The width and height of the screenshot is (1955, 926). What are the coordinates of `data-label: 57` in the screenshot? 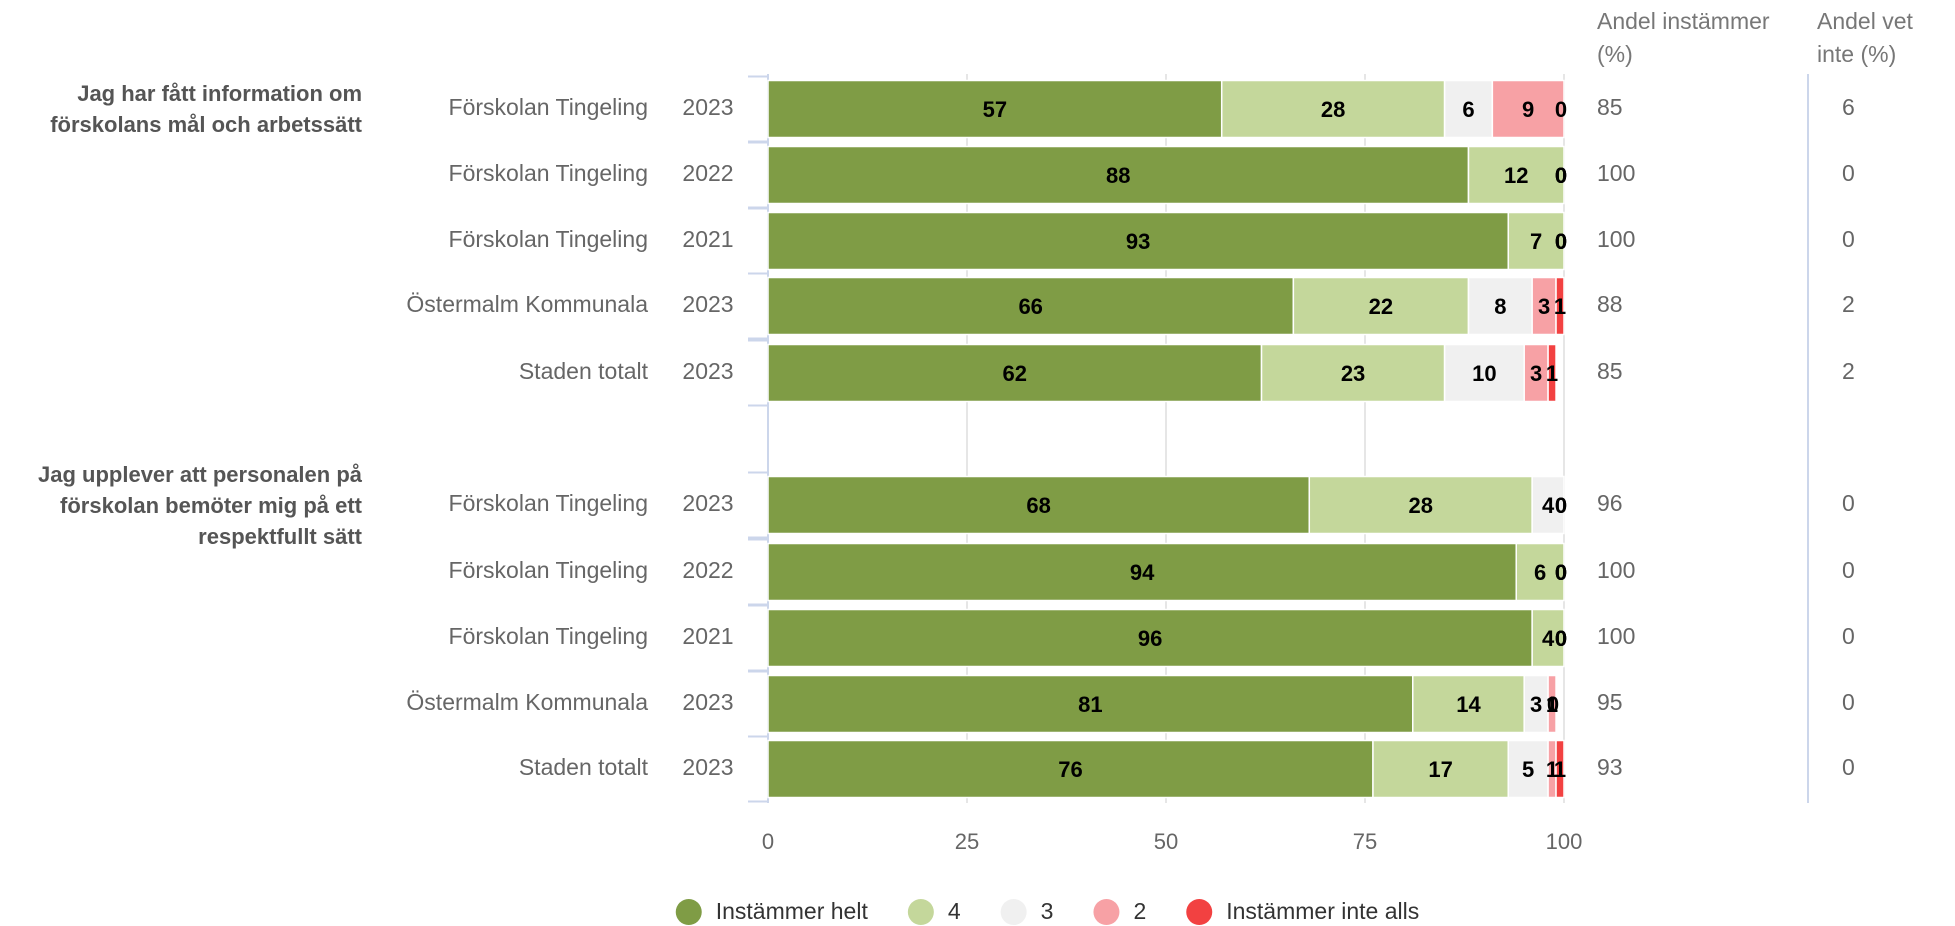 It's located at (995, 109).